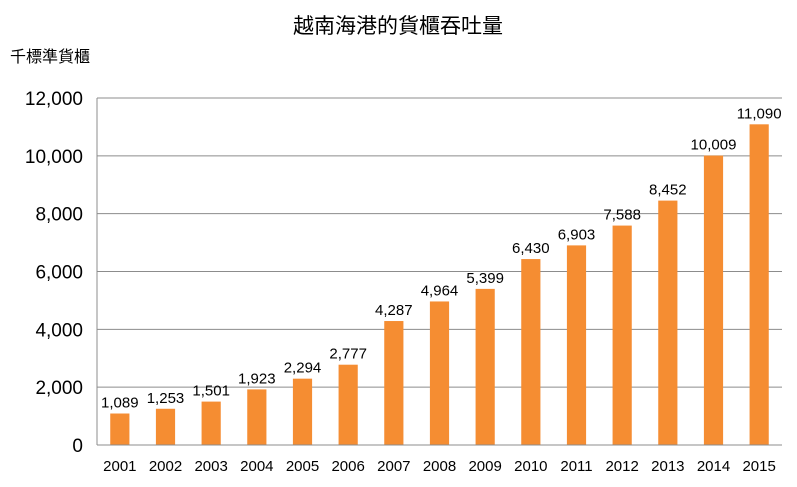 This screenshot has width=797, height=487. What do you see at coordinates (621, 466) in the screenshot?
I see `x-tick-label: 2012` at bounding box center [621, 466].